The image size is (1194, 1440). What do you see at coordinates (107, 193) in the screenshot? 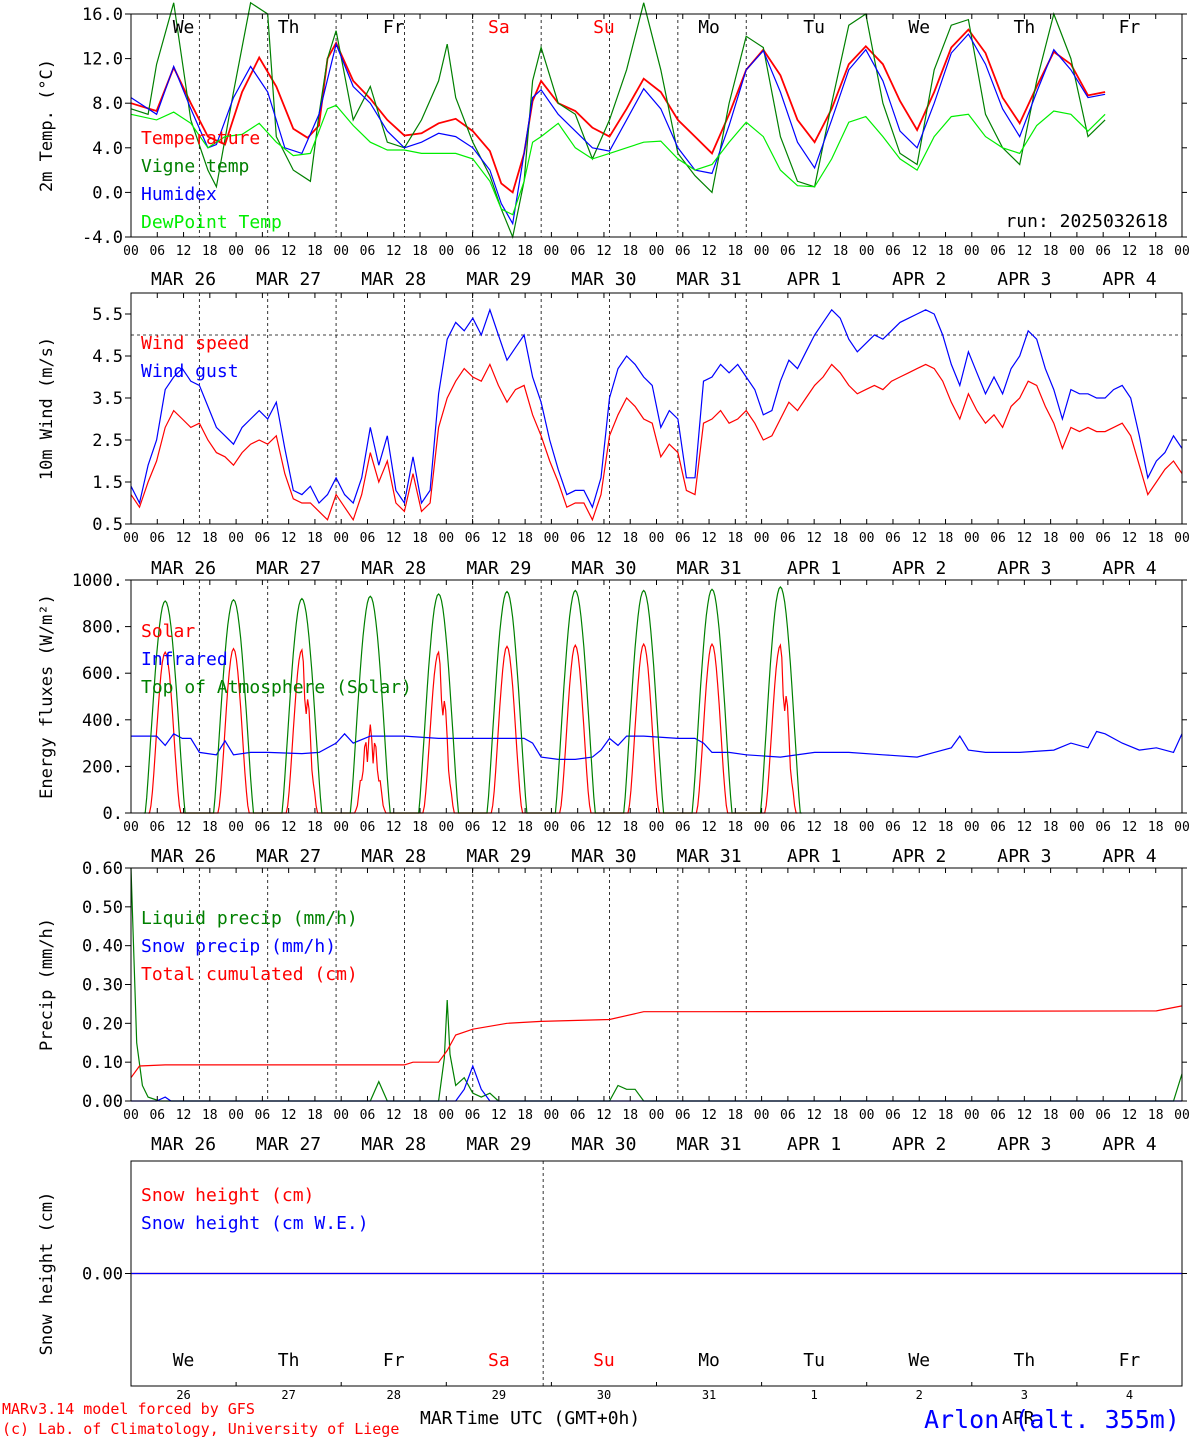
I see `y-tick-label: 0.0` at bounding box center [107, 193].